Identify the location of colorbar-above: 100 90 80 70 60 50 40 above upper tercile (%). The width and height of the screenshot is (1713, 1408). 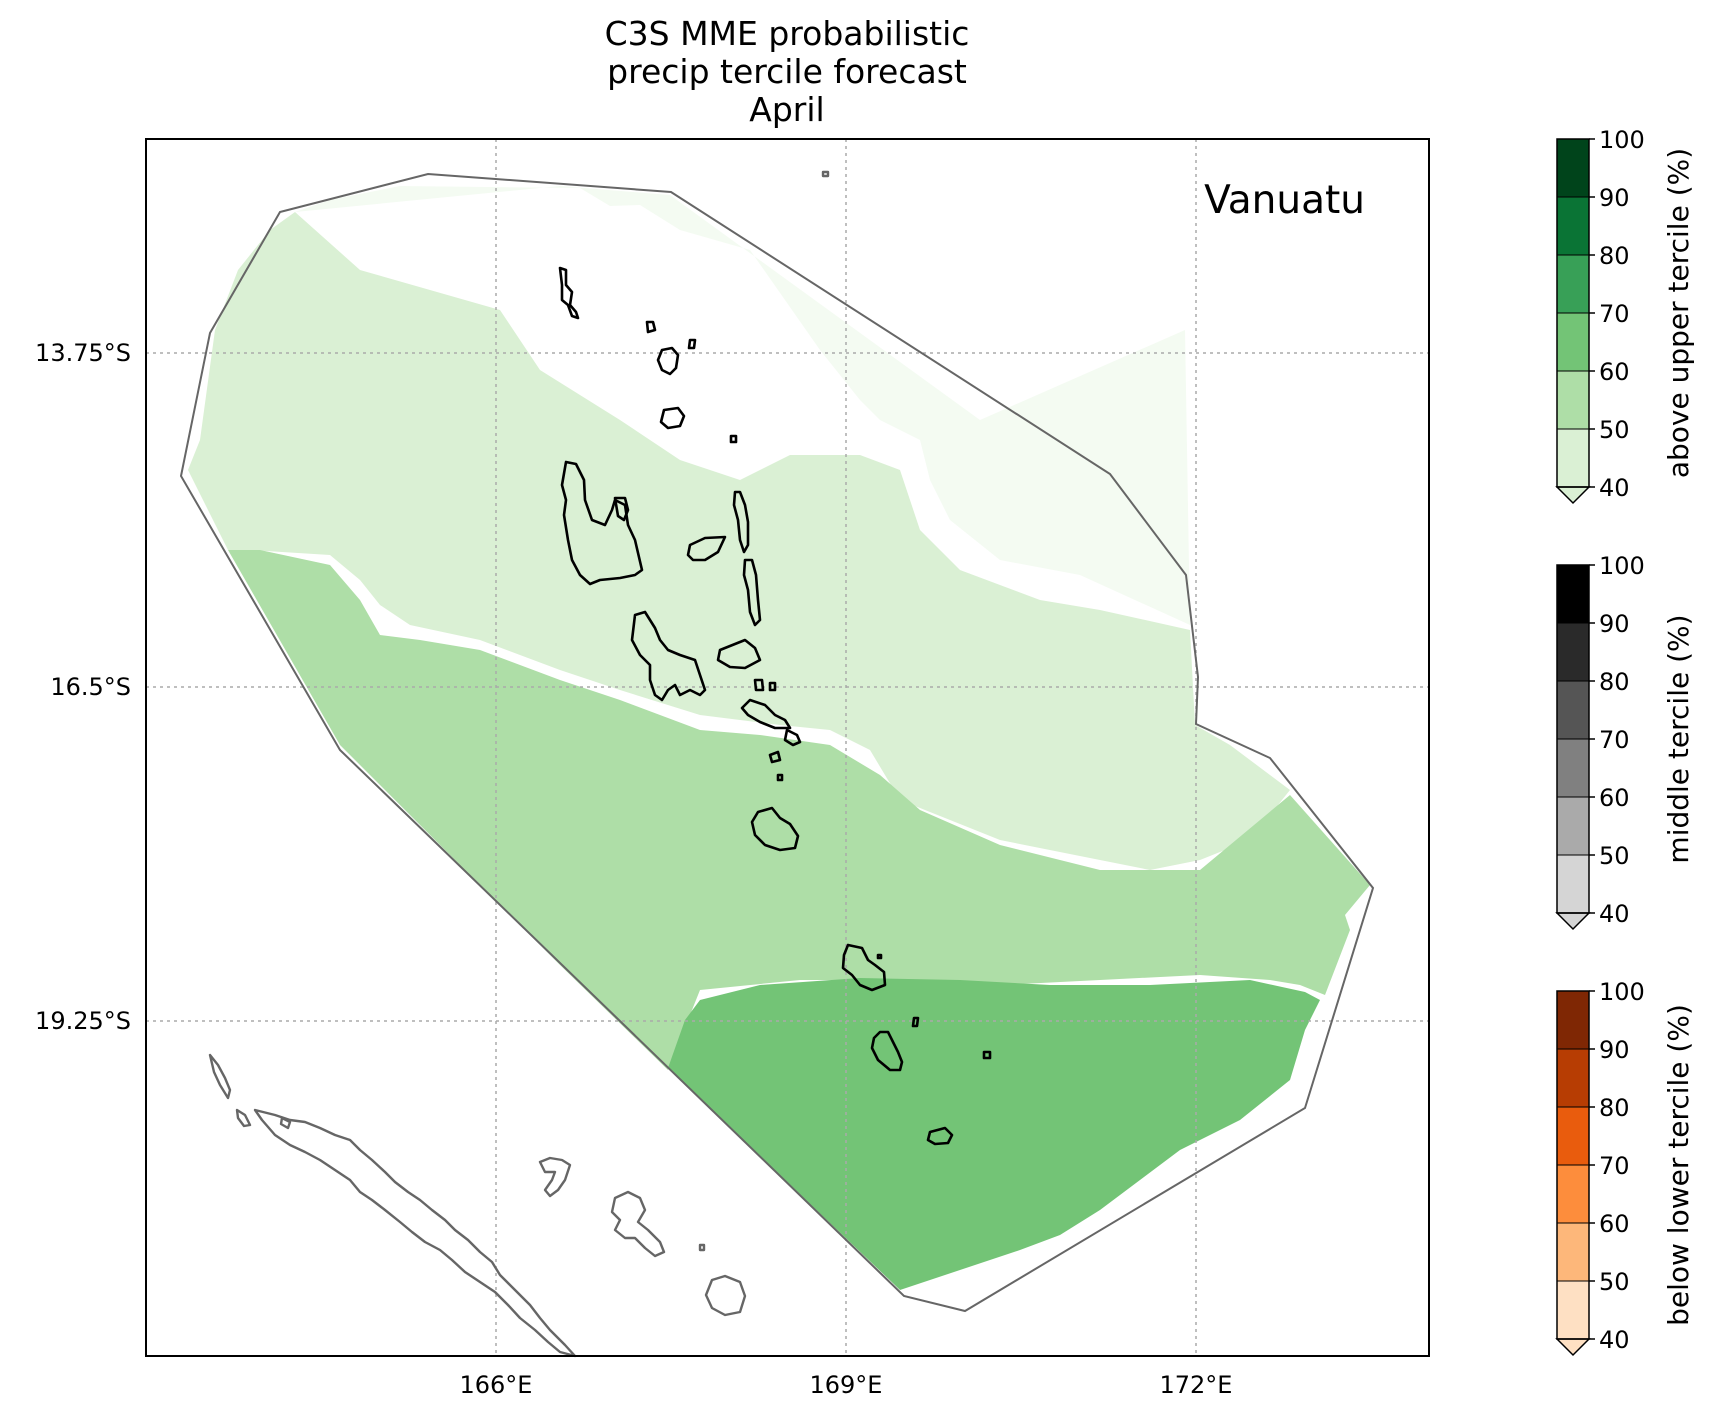
(1625, 315).